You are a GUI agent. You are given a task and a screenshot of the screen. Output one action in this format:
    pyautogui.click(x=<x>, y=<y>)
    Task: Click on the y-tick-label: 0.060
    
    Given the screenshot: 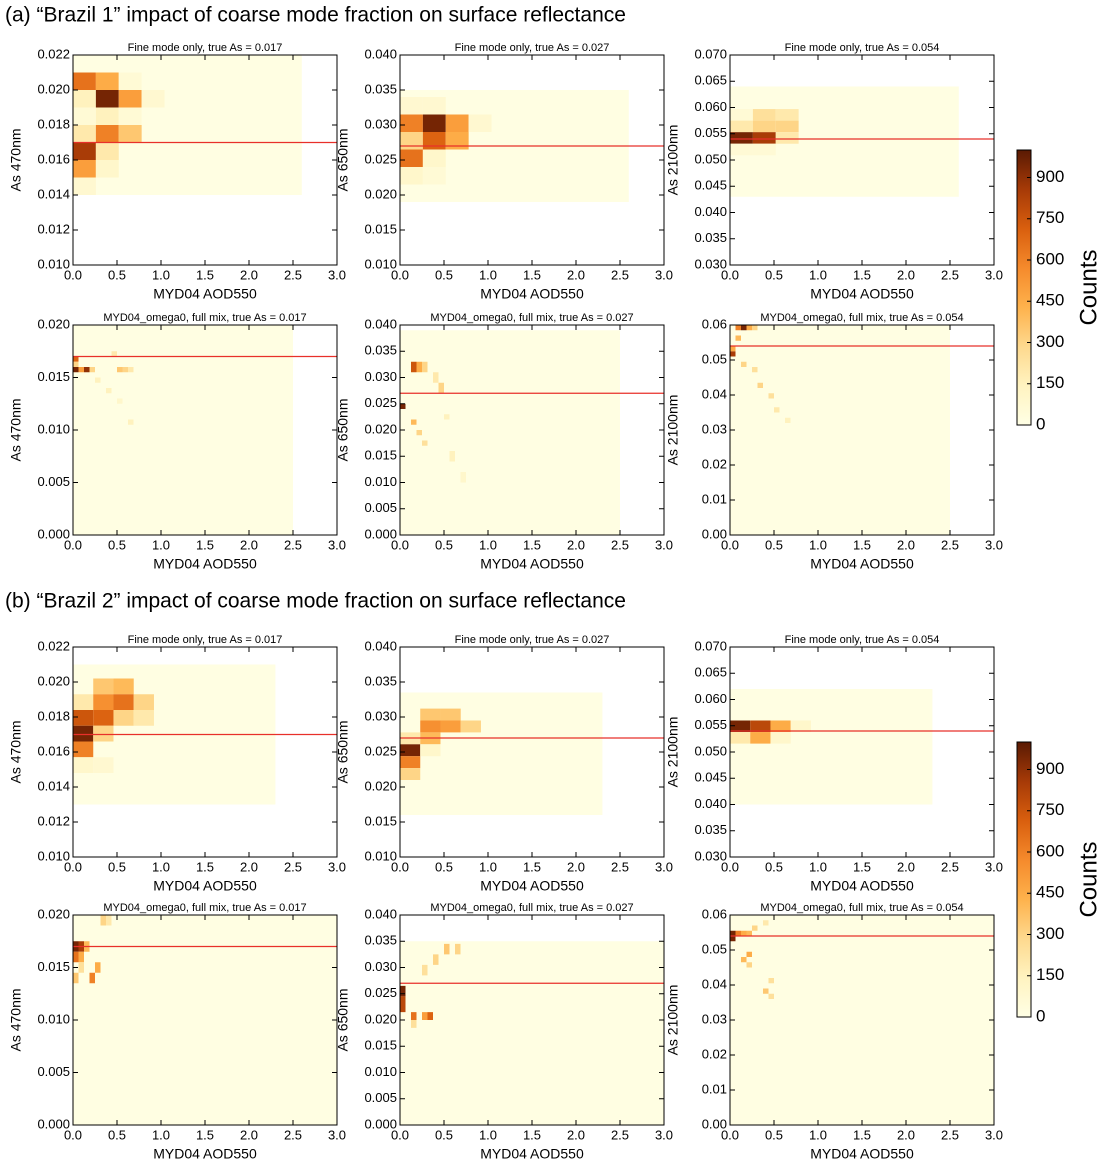 What is the action you would take?
    pyautogui.click(x=710, y=698)
    